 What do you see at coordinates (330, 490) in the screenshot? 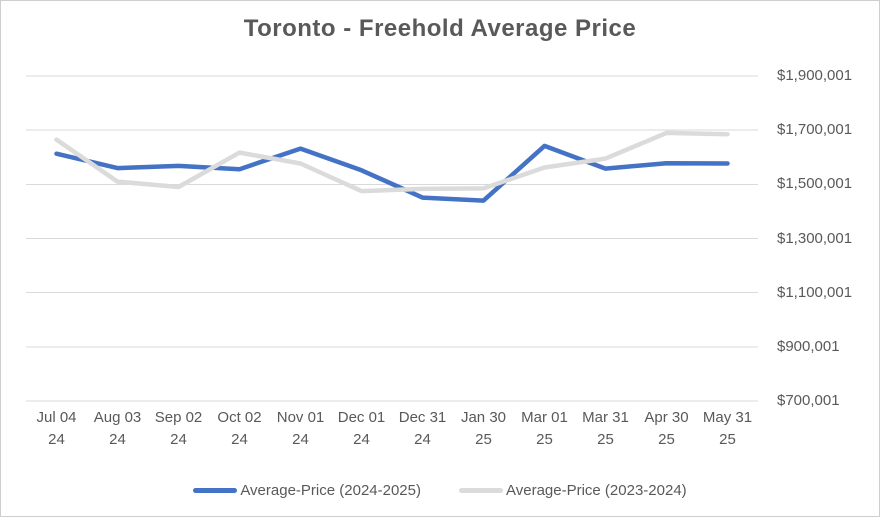
I see `legend-label: Average-Price (2024-2025)` at bounding box center [330, 490].